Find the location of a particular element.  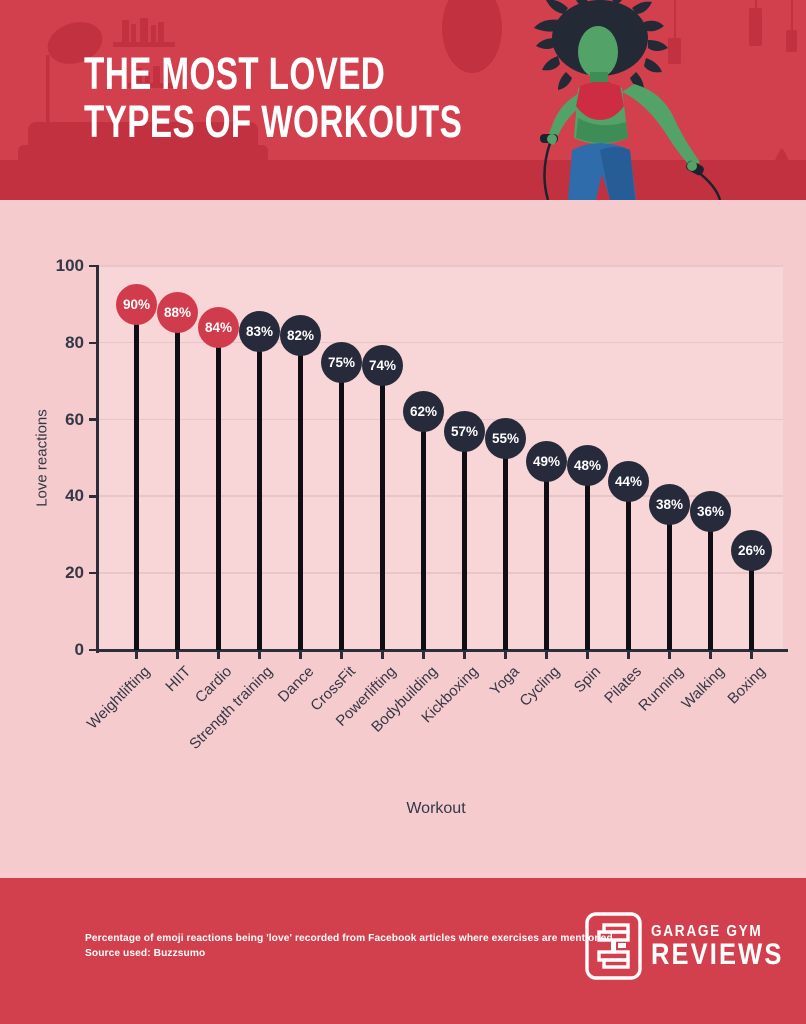

garage-gym-reviews-logo: GARAGE GYM REVIEWS is located at coordinates (695, 946).